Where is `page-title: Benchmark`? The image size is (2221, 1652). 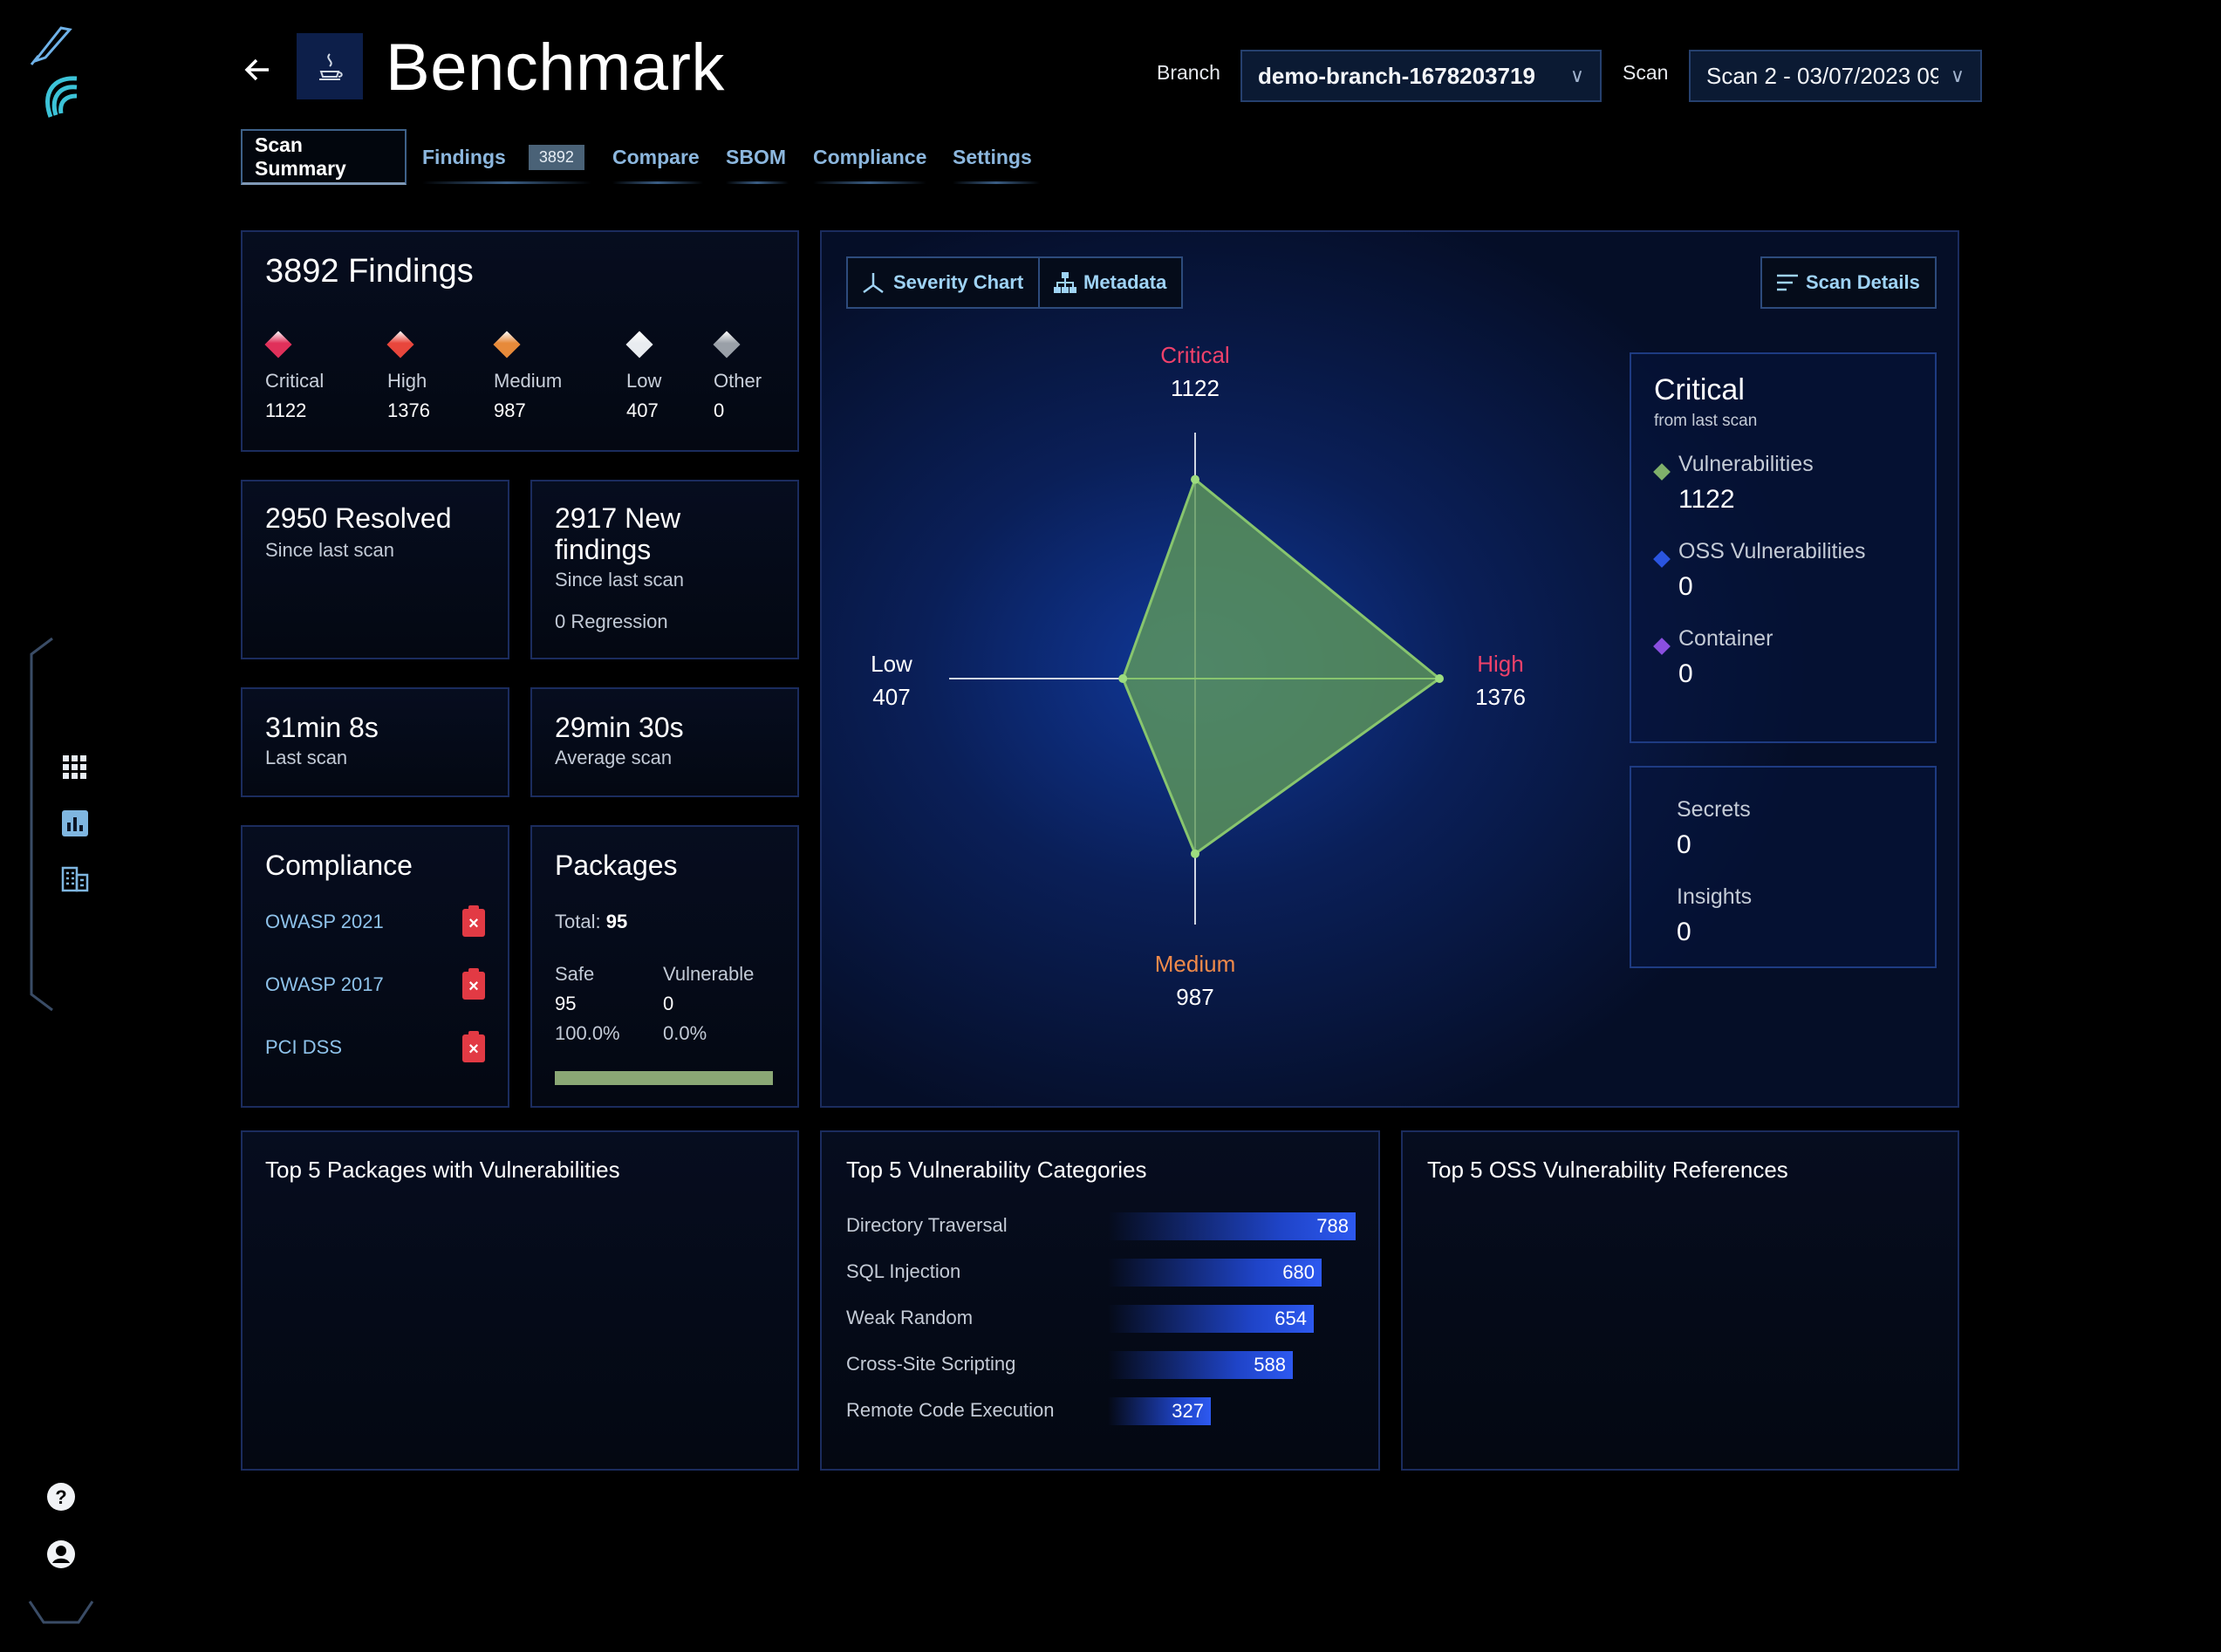 page-title: Benchmark is located at coordinates (555, 68).